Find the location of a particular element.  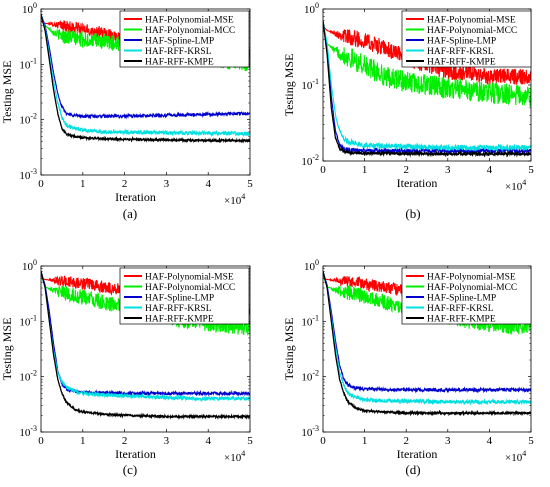

series-line-haf-polynomial-mse is located at coordinates (427, 55).